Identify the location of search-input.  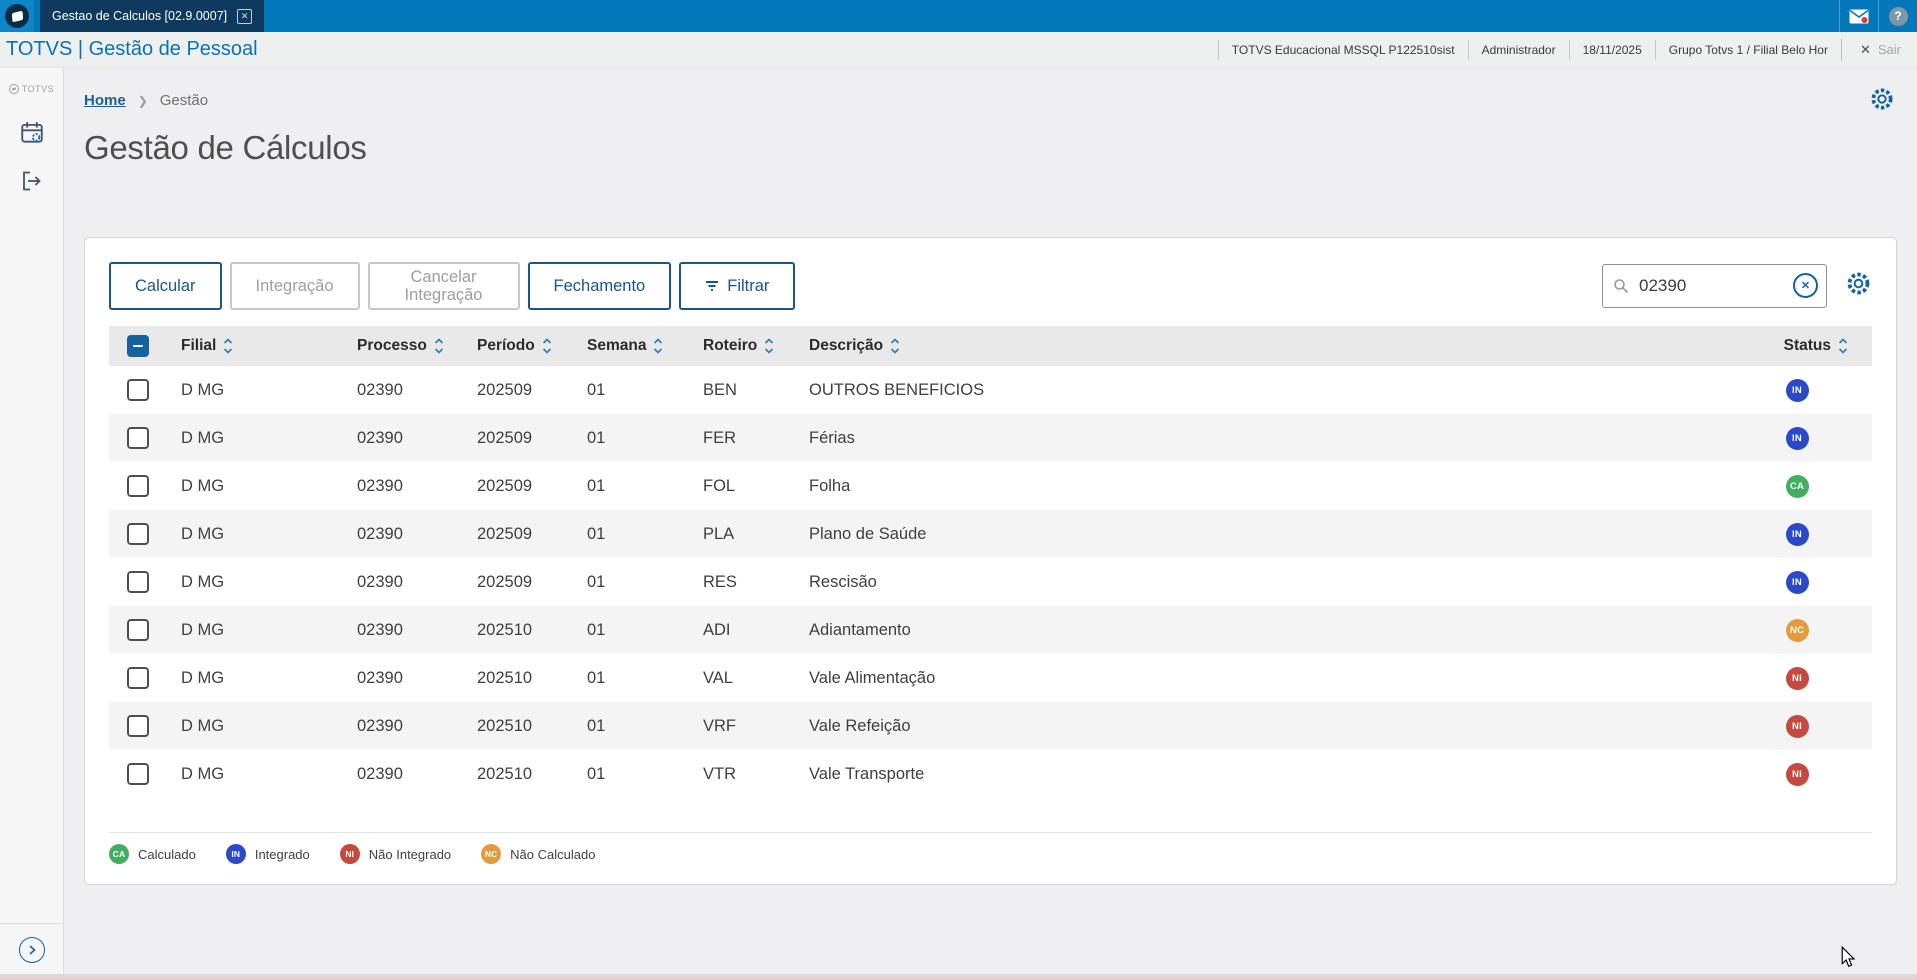
(1714, 286).